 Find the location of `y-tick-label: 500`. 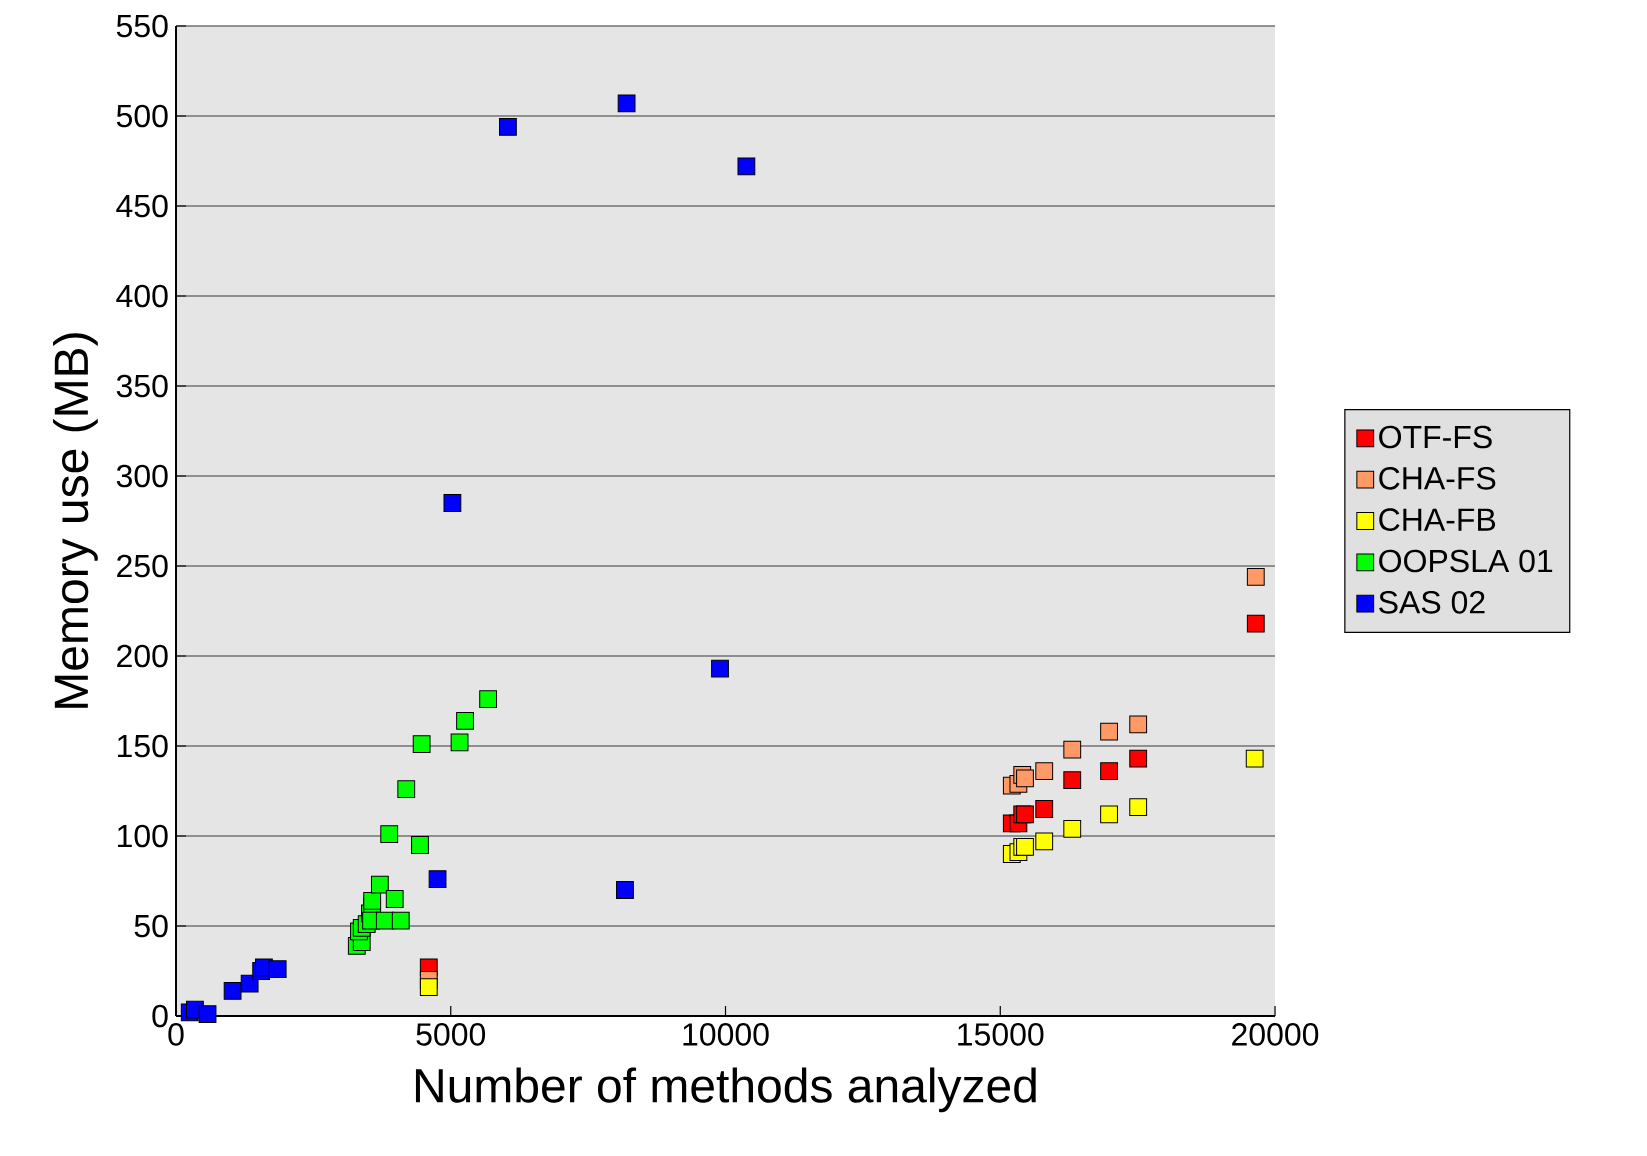

y-tick-label: 500 is located at coordinates (142, 116).